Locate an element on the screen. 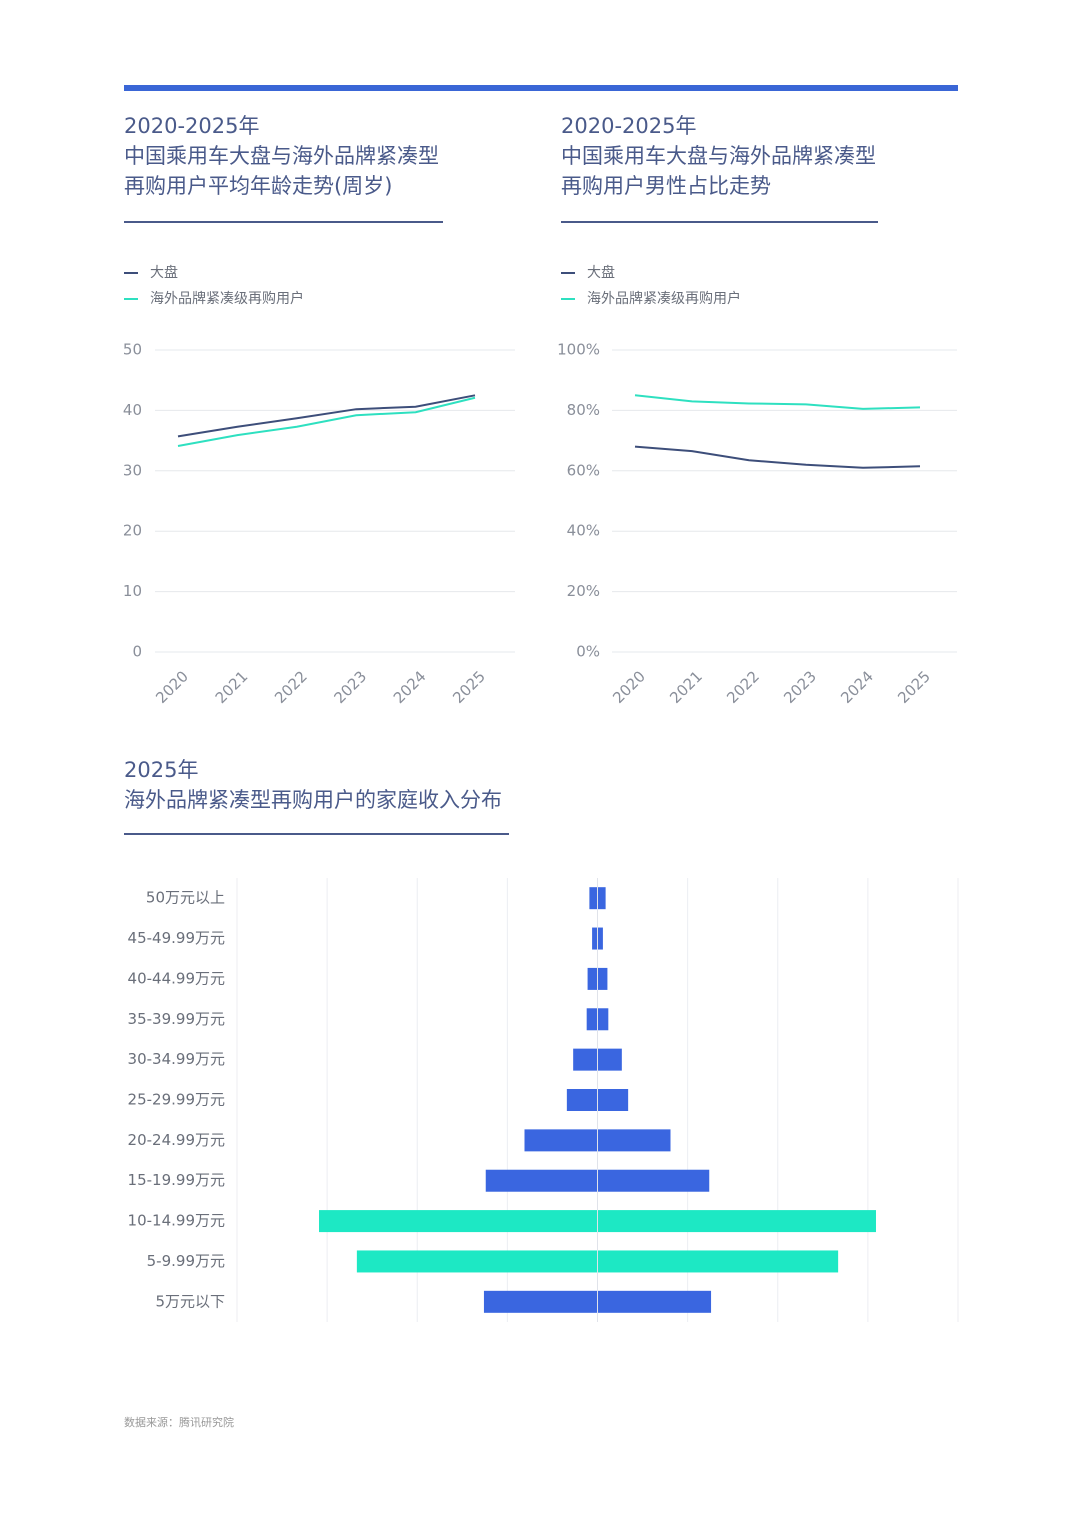 This screenshot has height=1520, width=1080. y-tick-label: 30 is located at coordinates (132, 470).